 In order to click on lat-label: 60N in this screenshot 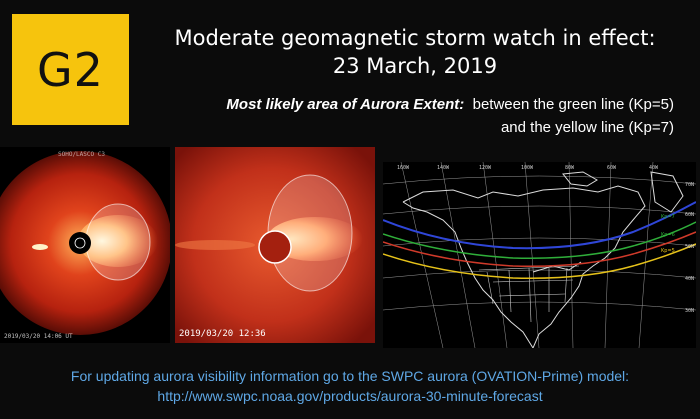, I will do `click(689, 215)`.